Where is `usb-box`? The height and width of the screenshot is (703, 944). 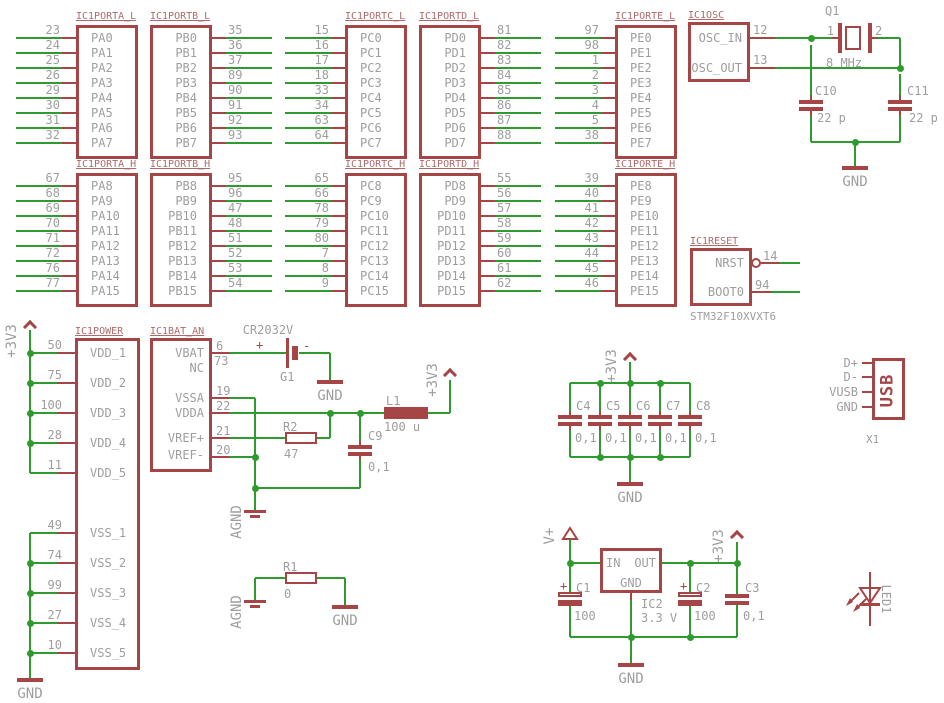
usb-box is located at coordinates (888, 389).